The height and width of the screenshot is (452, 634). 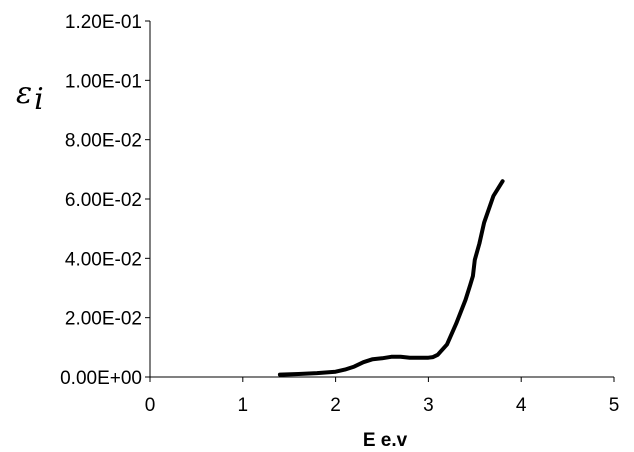 What do you see at coordinates (24, 93) in the screenshot?
I see `y-axis-title-base: ε` at bounding box center [24, 93].